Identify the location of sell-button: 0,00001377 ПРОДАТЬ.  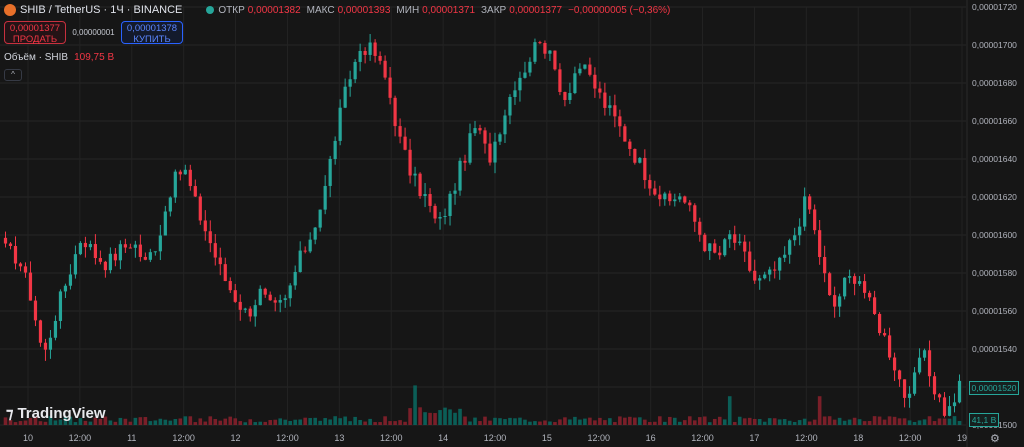
(35, 33).